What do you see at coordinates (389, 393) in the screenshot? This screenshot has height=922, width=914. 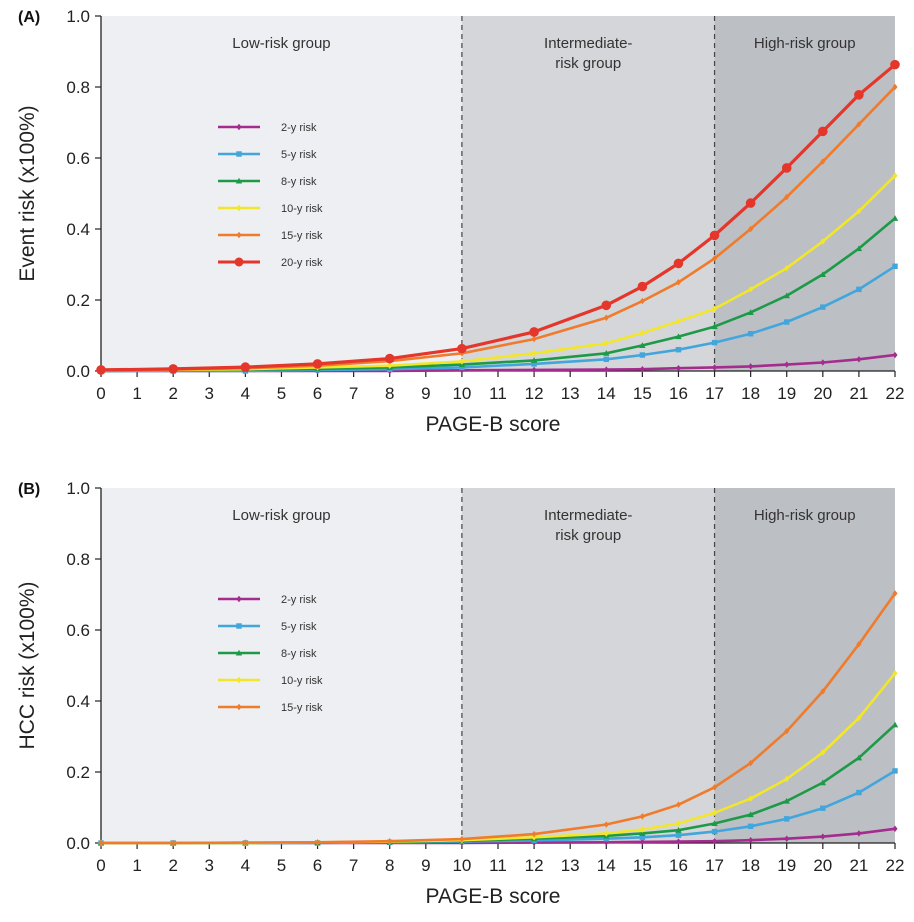 I see `x-tick-label: 8` at bounding box center [389, 393].